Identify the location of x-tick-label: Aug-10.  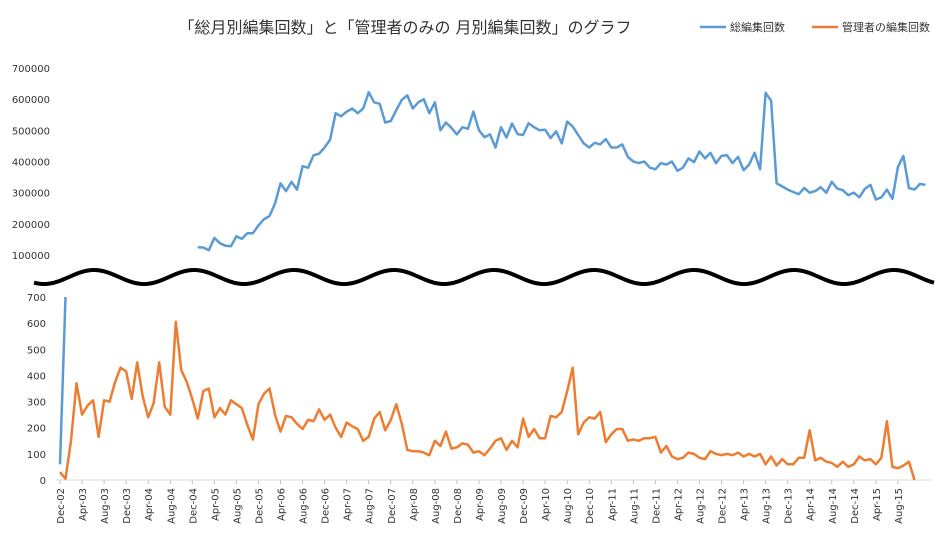
(568, 506).